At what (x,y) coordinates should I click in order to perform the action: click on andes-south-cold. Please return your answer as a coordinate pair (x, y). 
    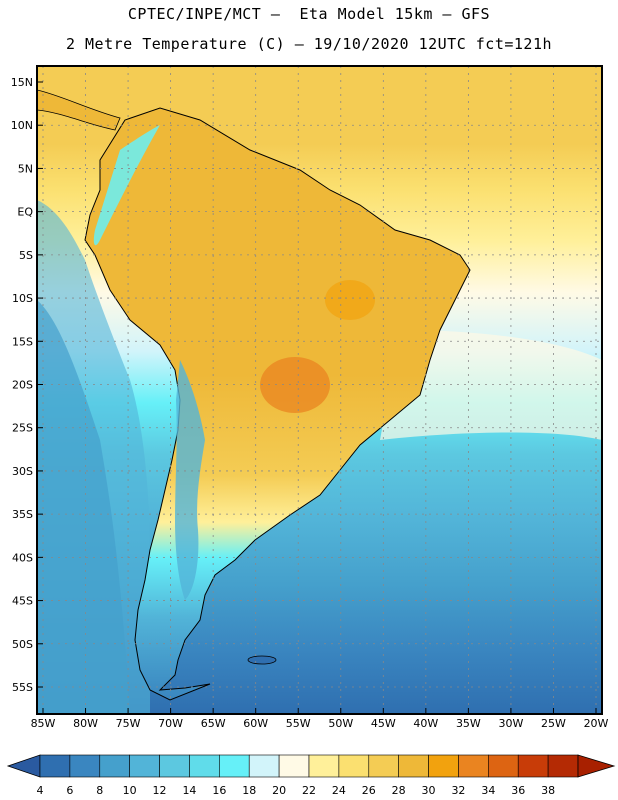
    Looking at the image, I should click on (190, 480).